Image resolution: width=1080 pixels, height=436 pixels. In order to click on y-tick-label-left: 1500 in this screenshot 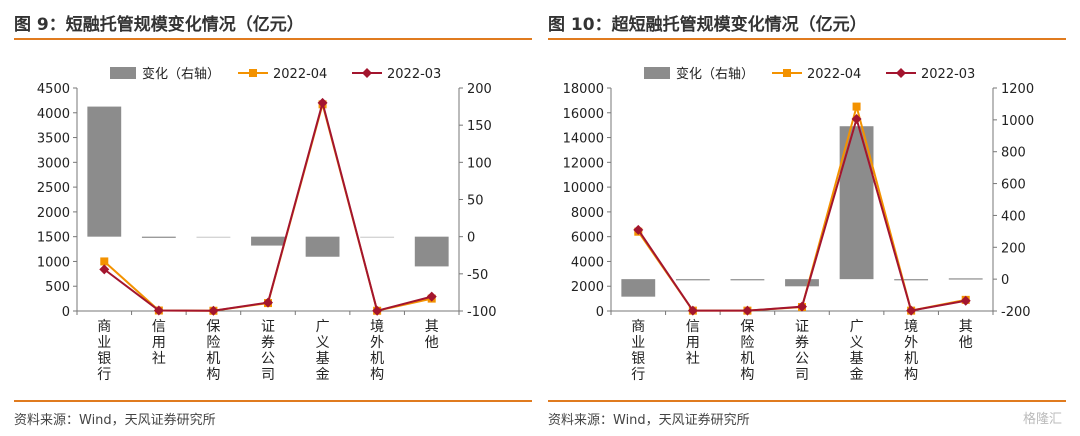, I will do `click(53, 238)`.